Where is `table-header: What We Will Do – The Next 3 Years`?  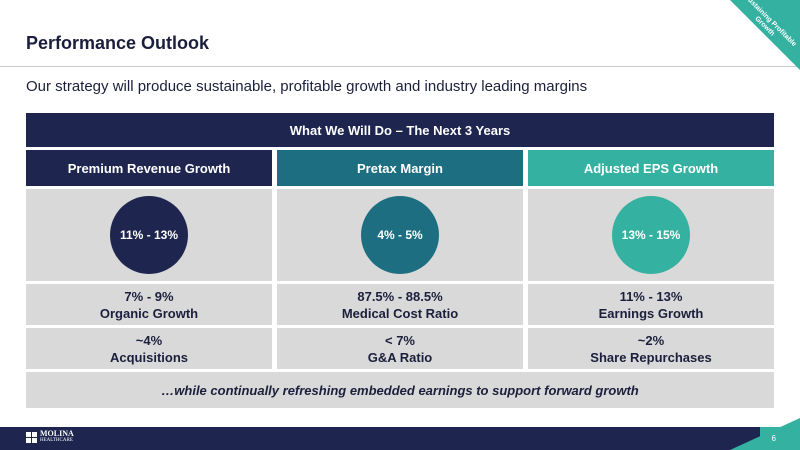 table-header: What We Will Do – The Next 3 Years is located at coordinates (400, 130).